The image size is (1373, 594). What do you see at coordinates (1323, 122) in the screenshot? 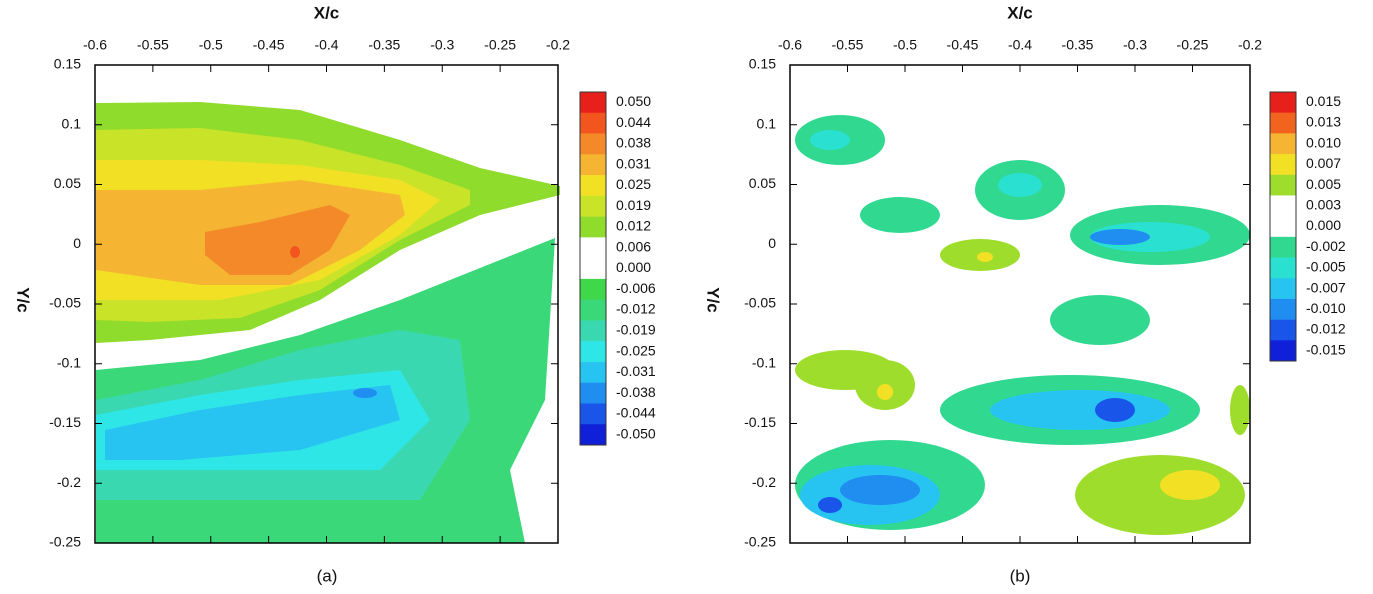
I see `colorbar-label: 0.013` at bounding box center [1323, 122].